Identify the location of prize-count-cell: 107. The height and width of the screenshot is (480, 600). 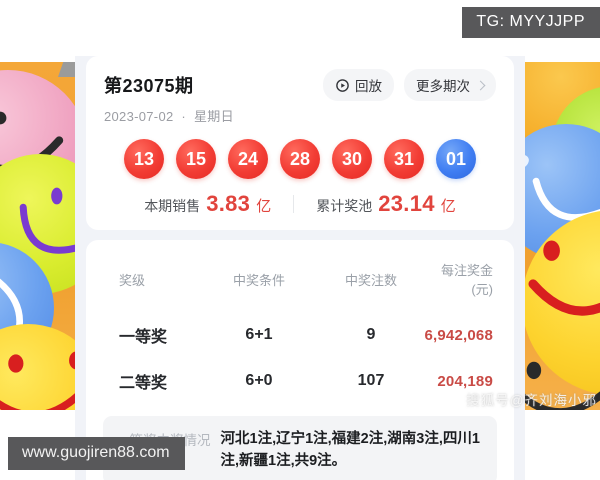
(371, 380).